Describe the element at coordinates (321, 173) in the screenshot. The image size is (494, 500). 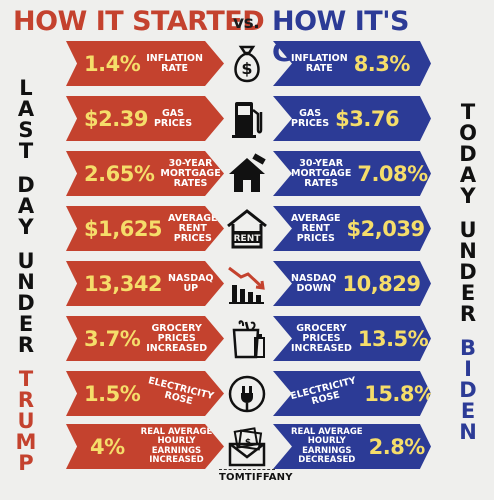
I see `right-label: 30-YEAR MORTGAGE RATES` at that location.